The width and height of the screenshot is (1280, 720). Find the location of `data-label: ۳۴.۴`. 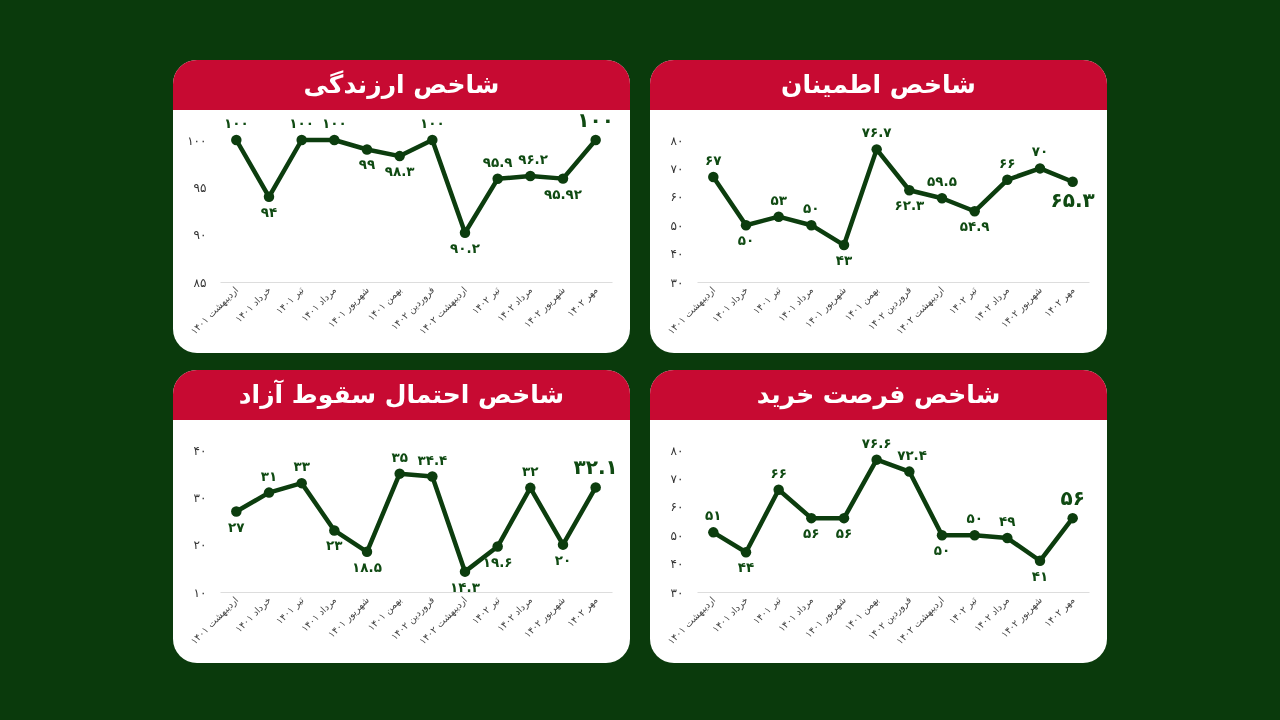

data-label: ۳۴.۴ is located at coordinates (432, 459).